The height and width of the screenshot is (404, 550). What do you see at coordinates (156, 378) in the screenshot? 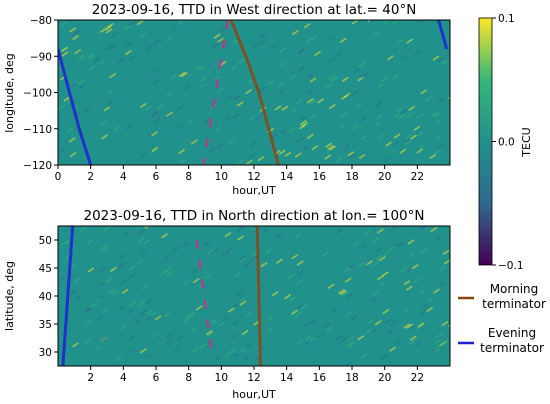
I see `bottom-x-tick-label: 6` at bounding box center [156, 378].